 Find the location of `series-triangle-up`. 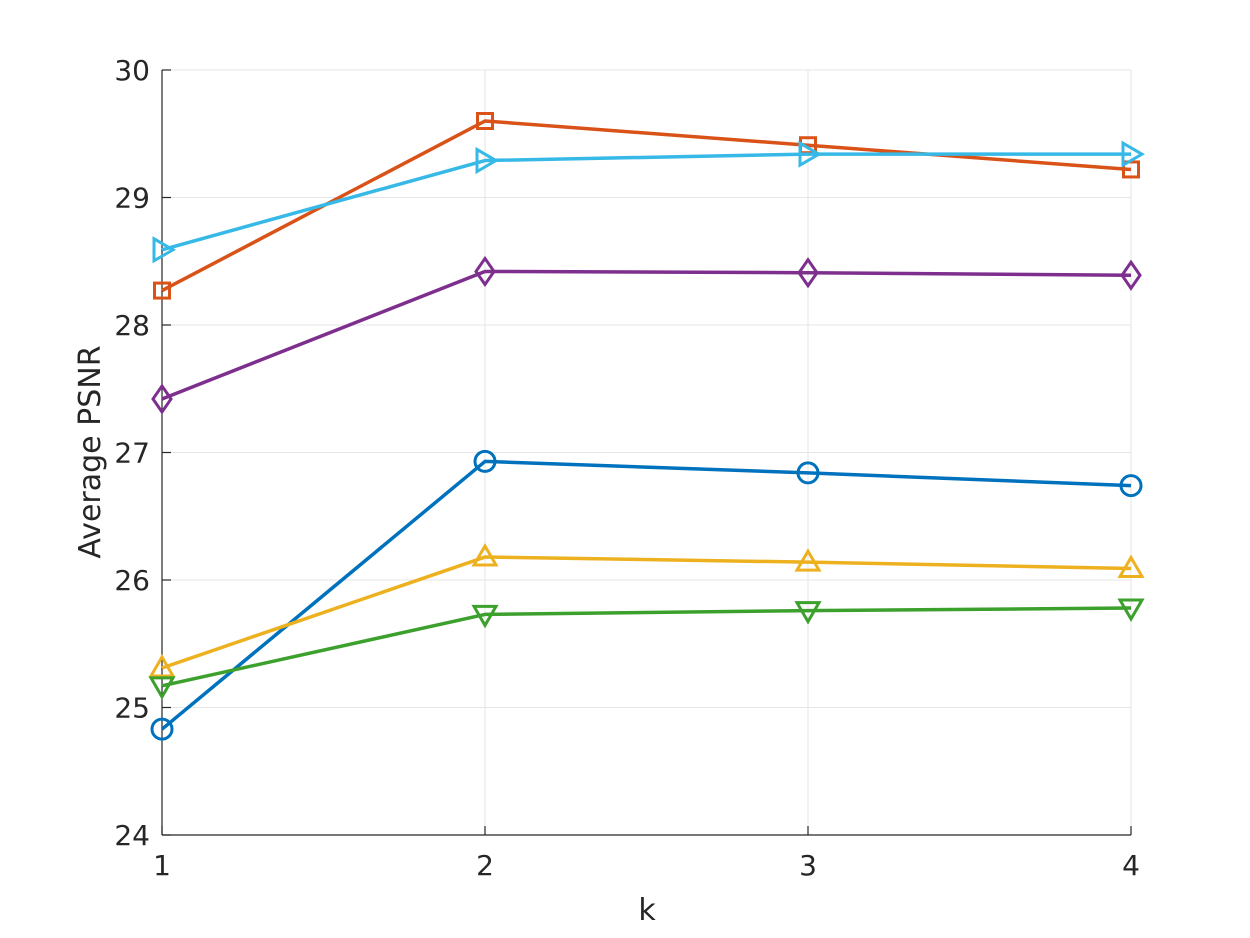

series-triangle-up is located at coordinates (646, 610).